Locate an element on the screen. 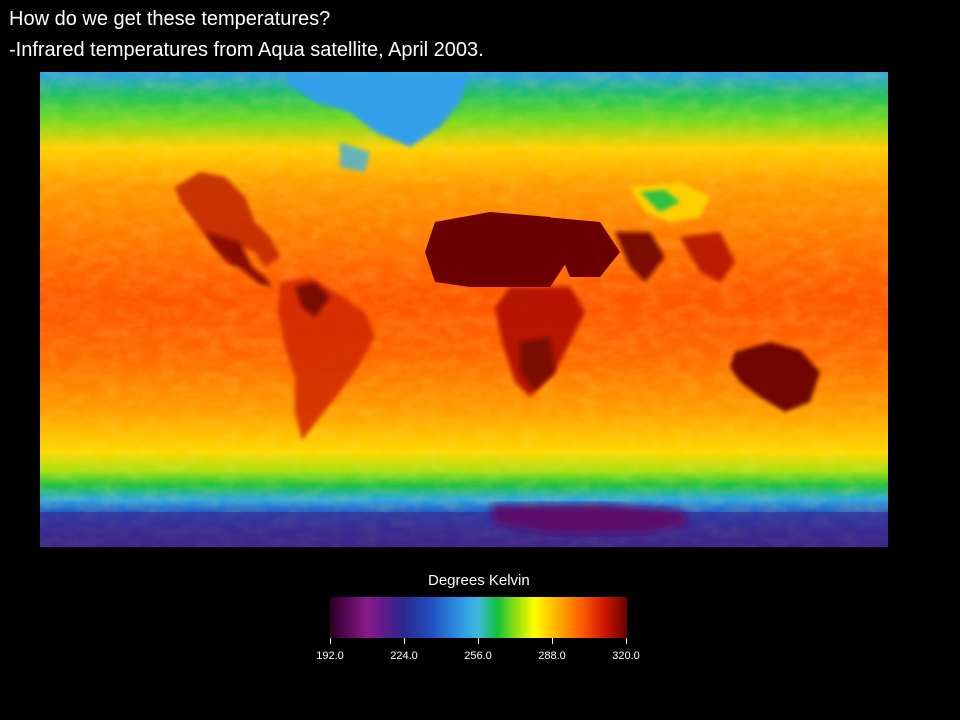  north-america-landmass is located at coordinates (227, 219).